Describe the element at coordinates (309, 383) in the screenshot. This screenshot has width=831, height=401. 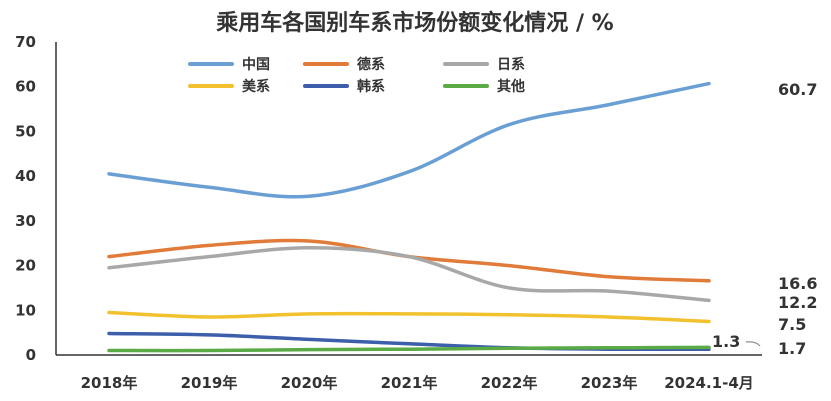
I see `x-tick-label: 2020年` at that location.